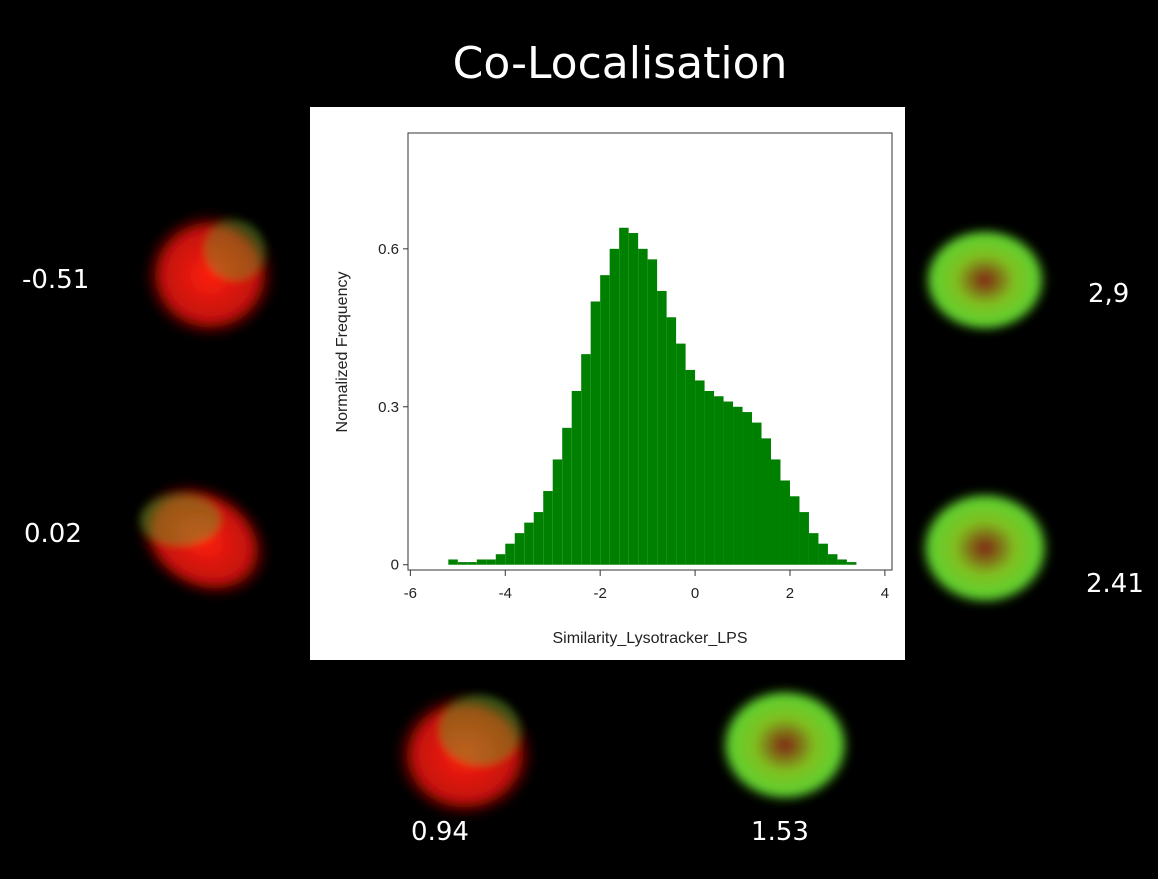  Describe the element at coordinates (388, 407) in the screenshot. I see `y-tick-label: 0.3` at that location.